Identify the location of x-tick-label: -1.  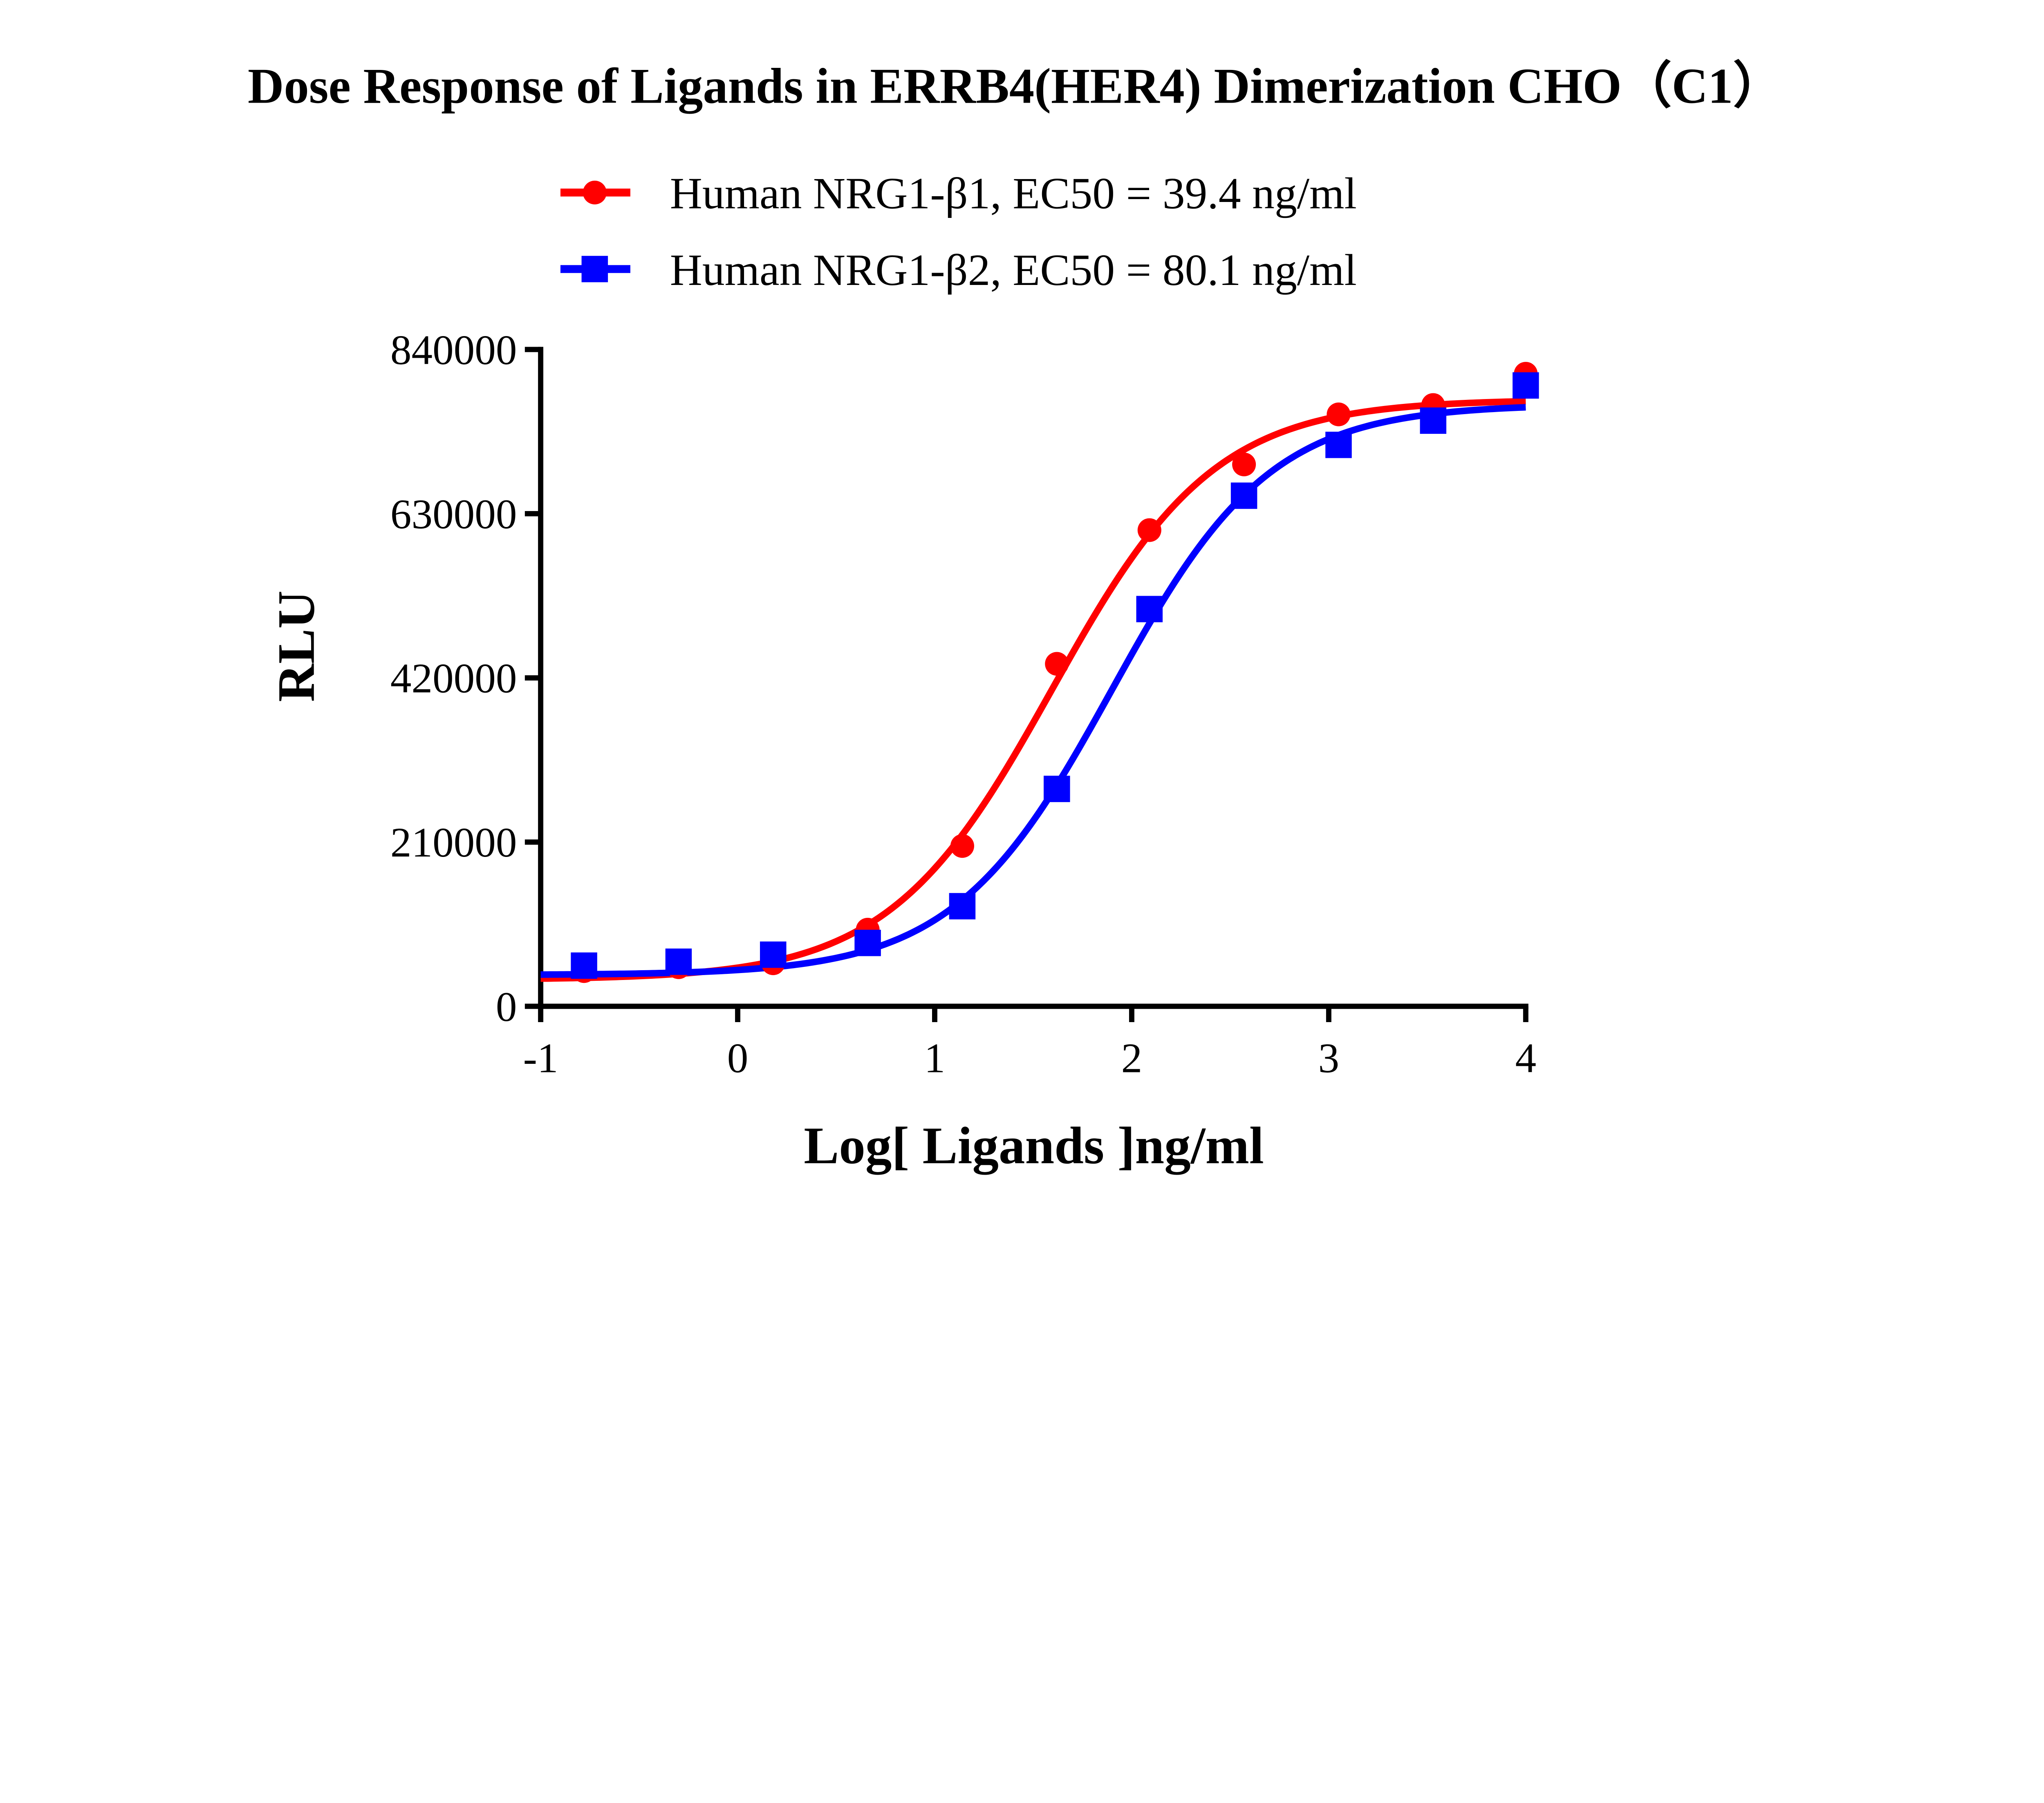
(540, 1058).